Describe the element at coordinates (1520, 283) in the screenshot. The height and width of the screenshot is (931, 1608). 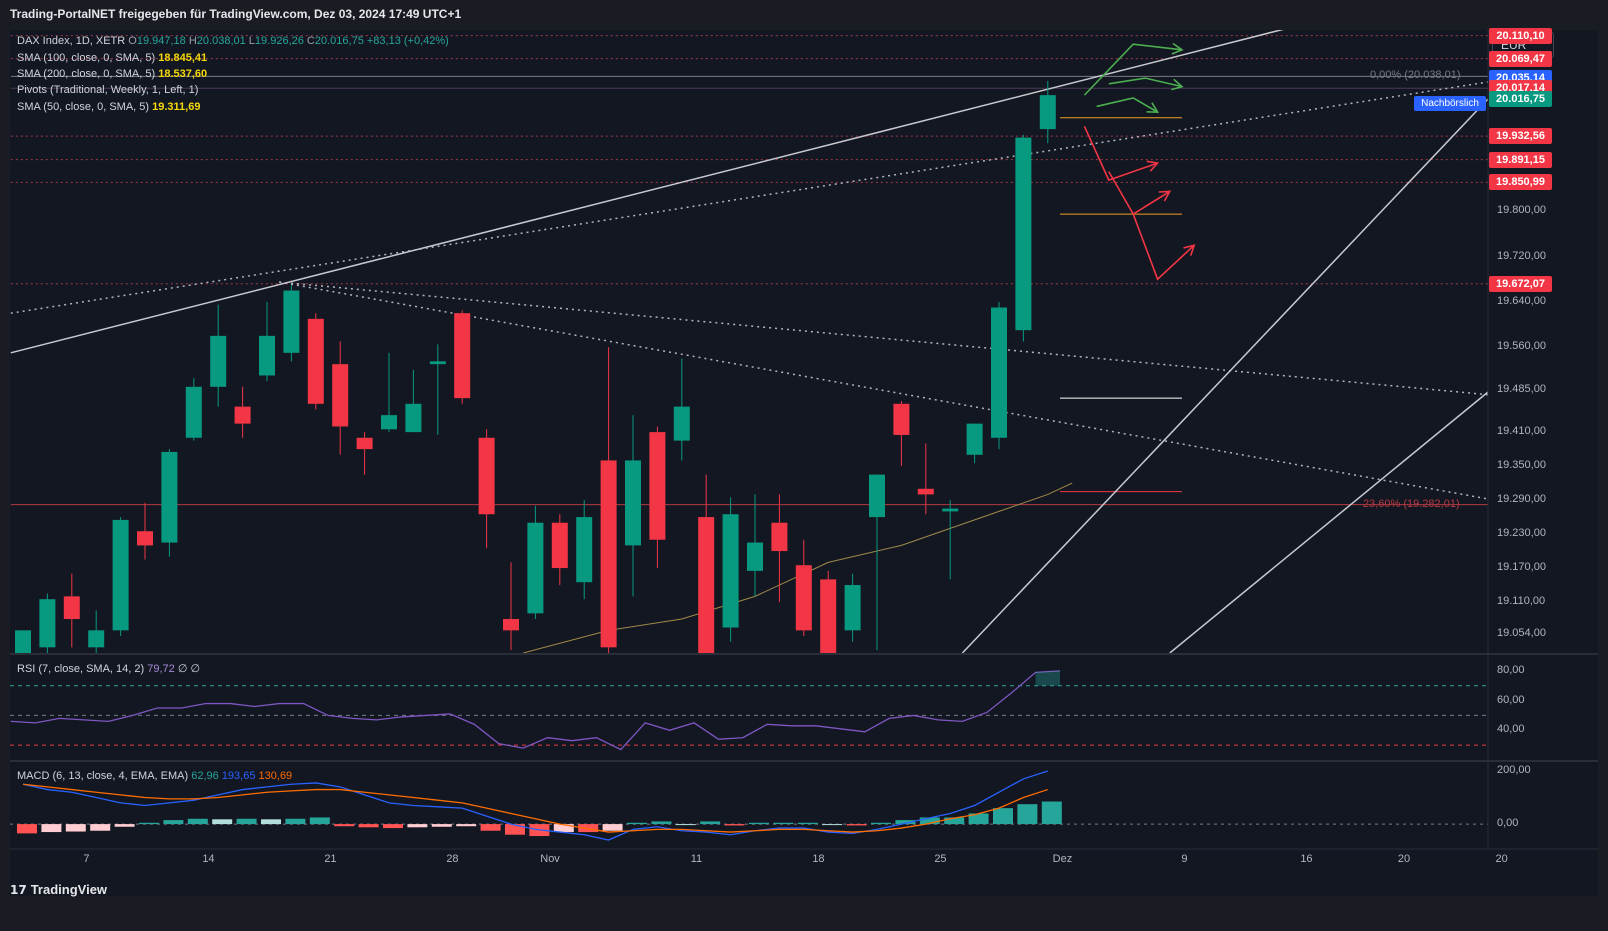
I see `price-label: 19.672,07` at that location.